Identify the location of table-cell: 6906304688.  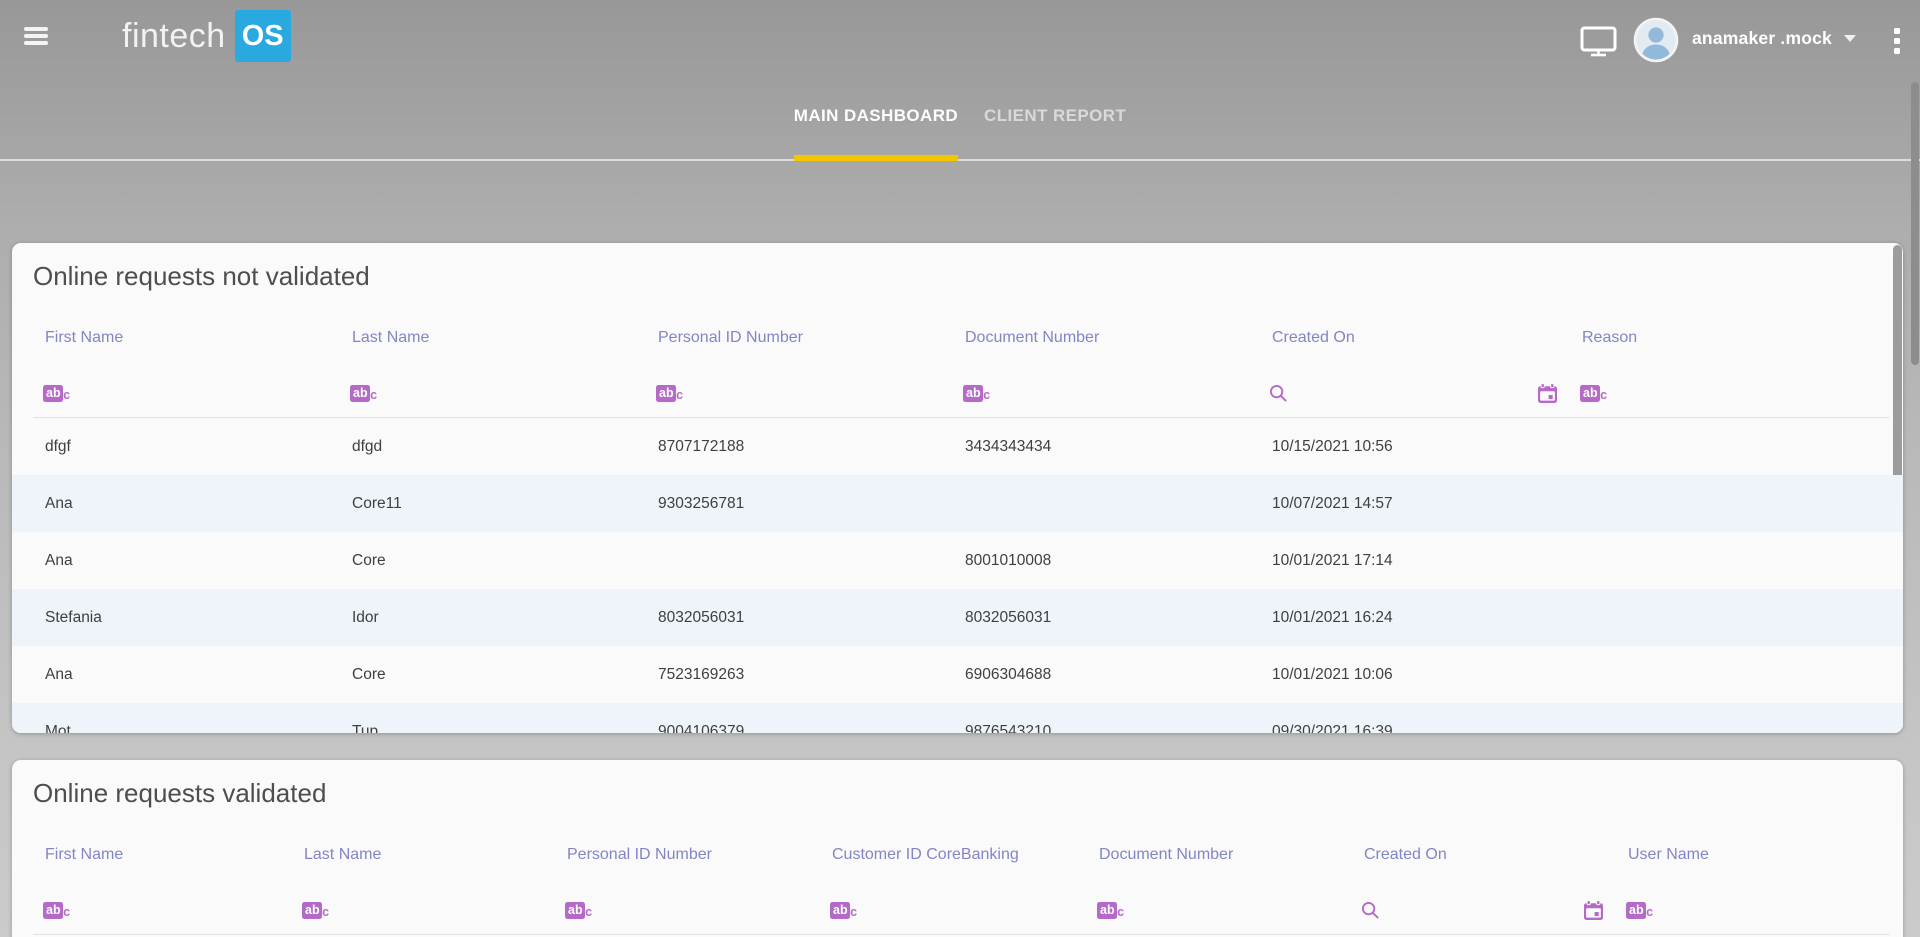
(1008, 674).